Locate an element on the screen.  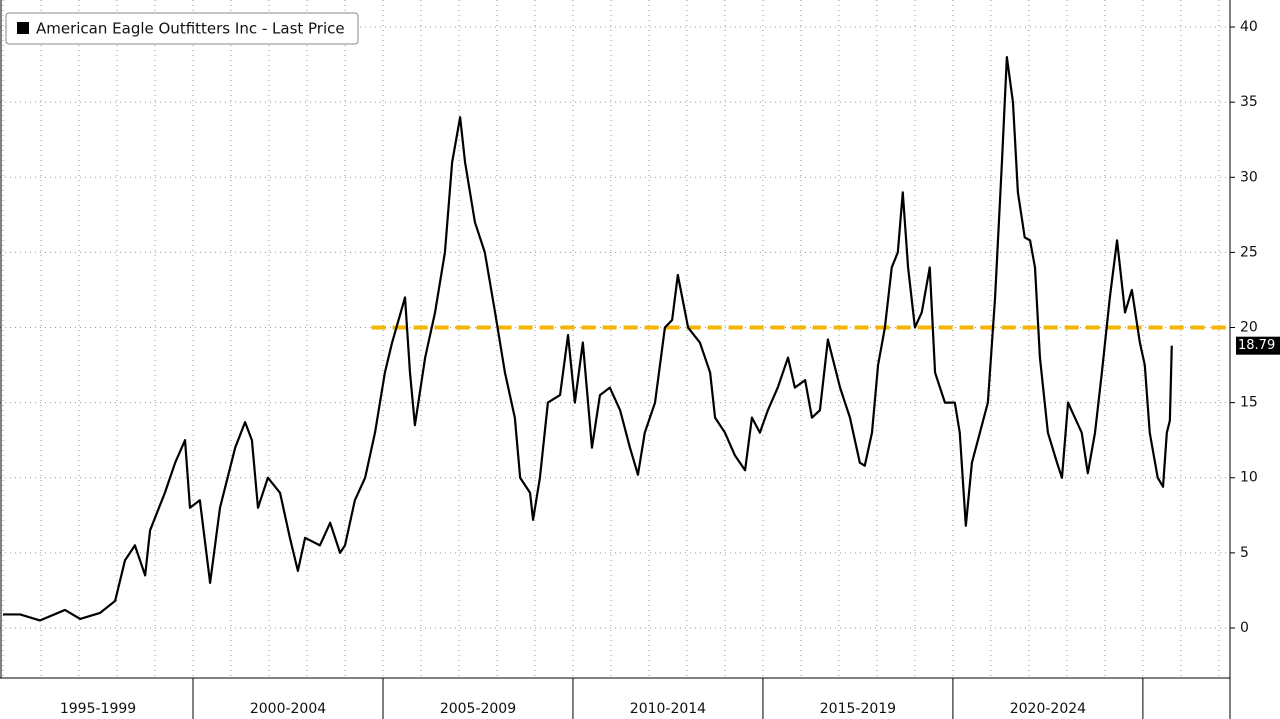
y-tick-label: 15 is located at coordinates (1249, 403).